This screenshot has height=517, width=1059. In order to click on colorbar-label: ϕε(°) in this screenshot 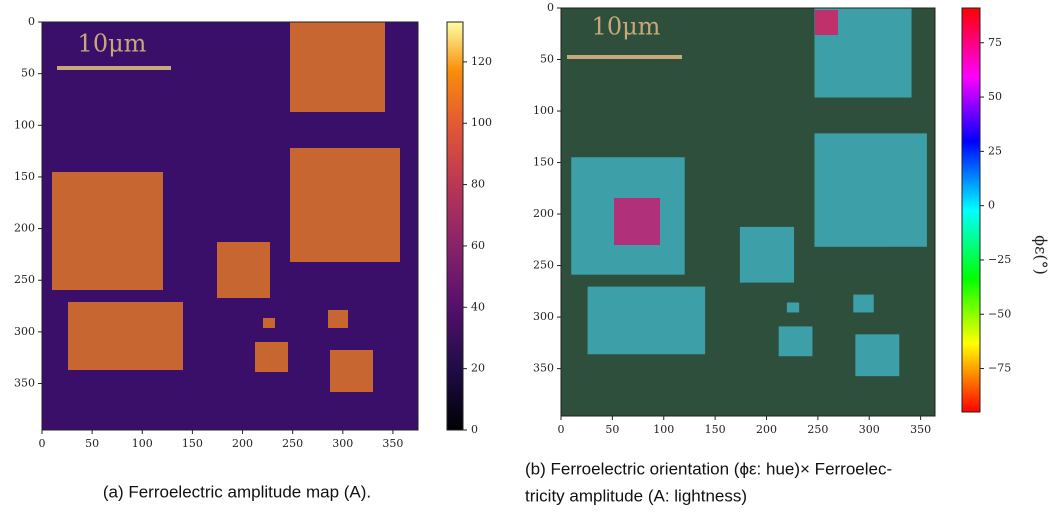, I will do `click(1041, 255)`.